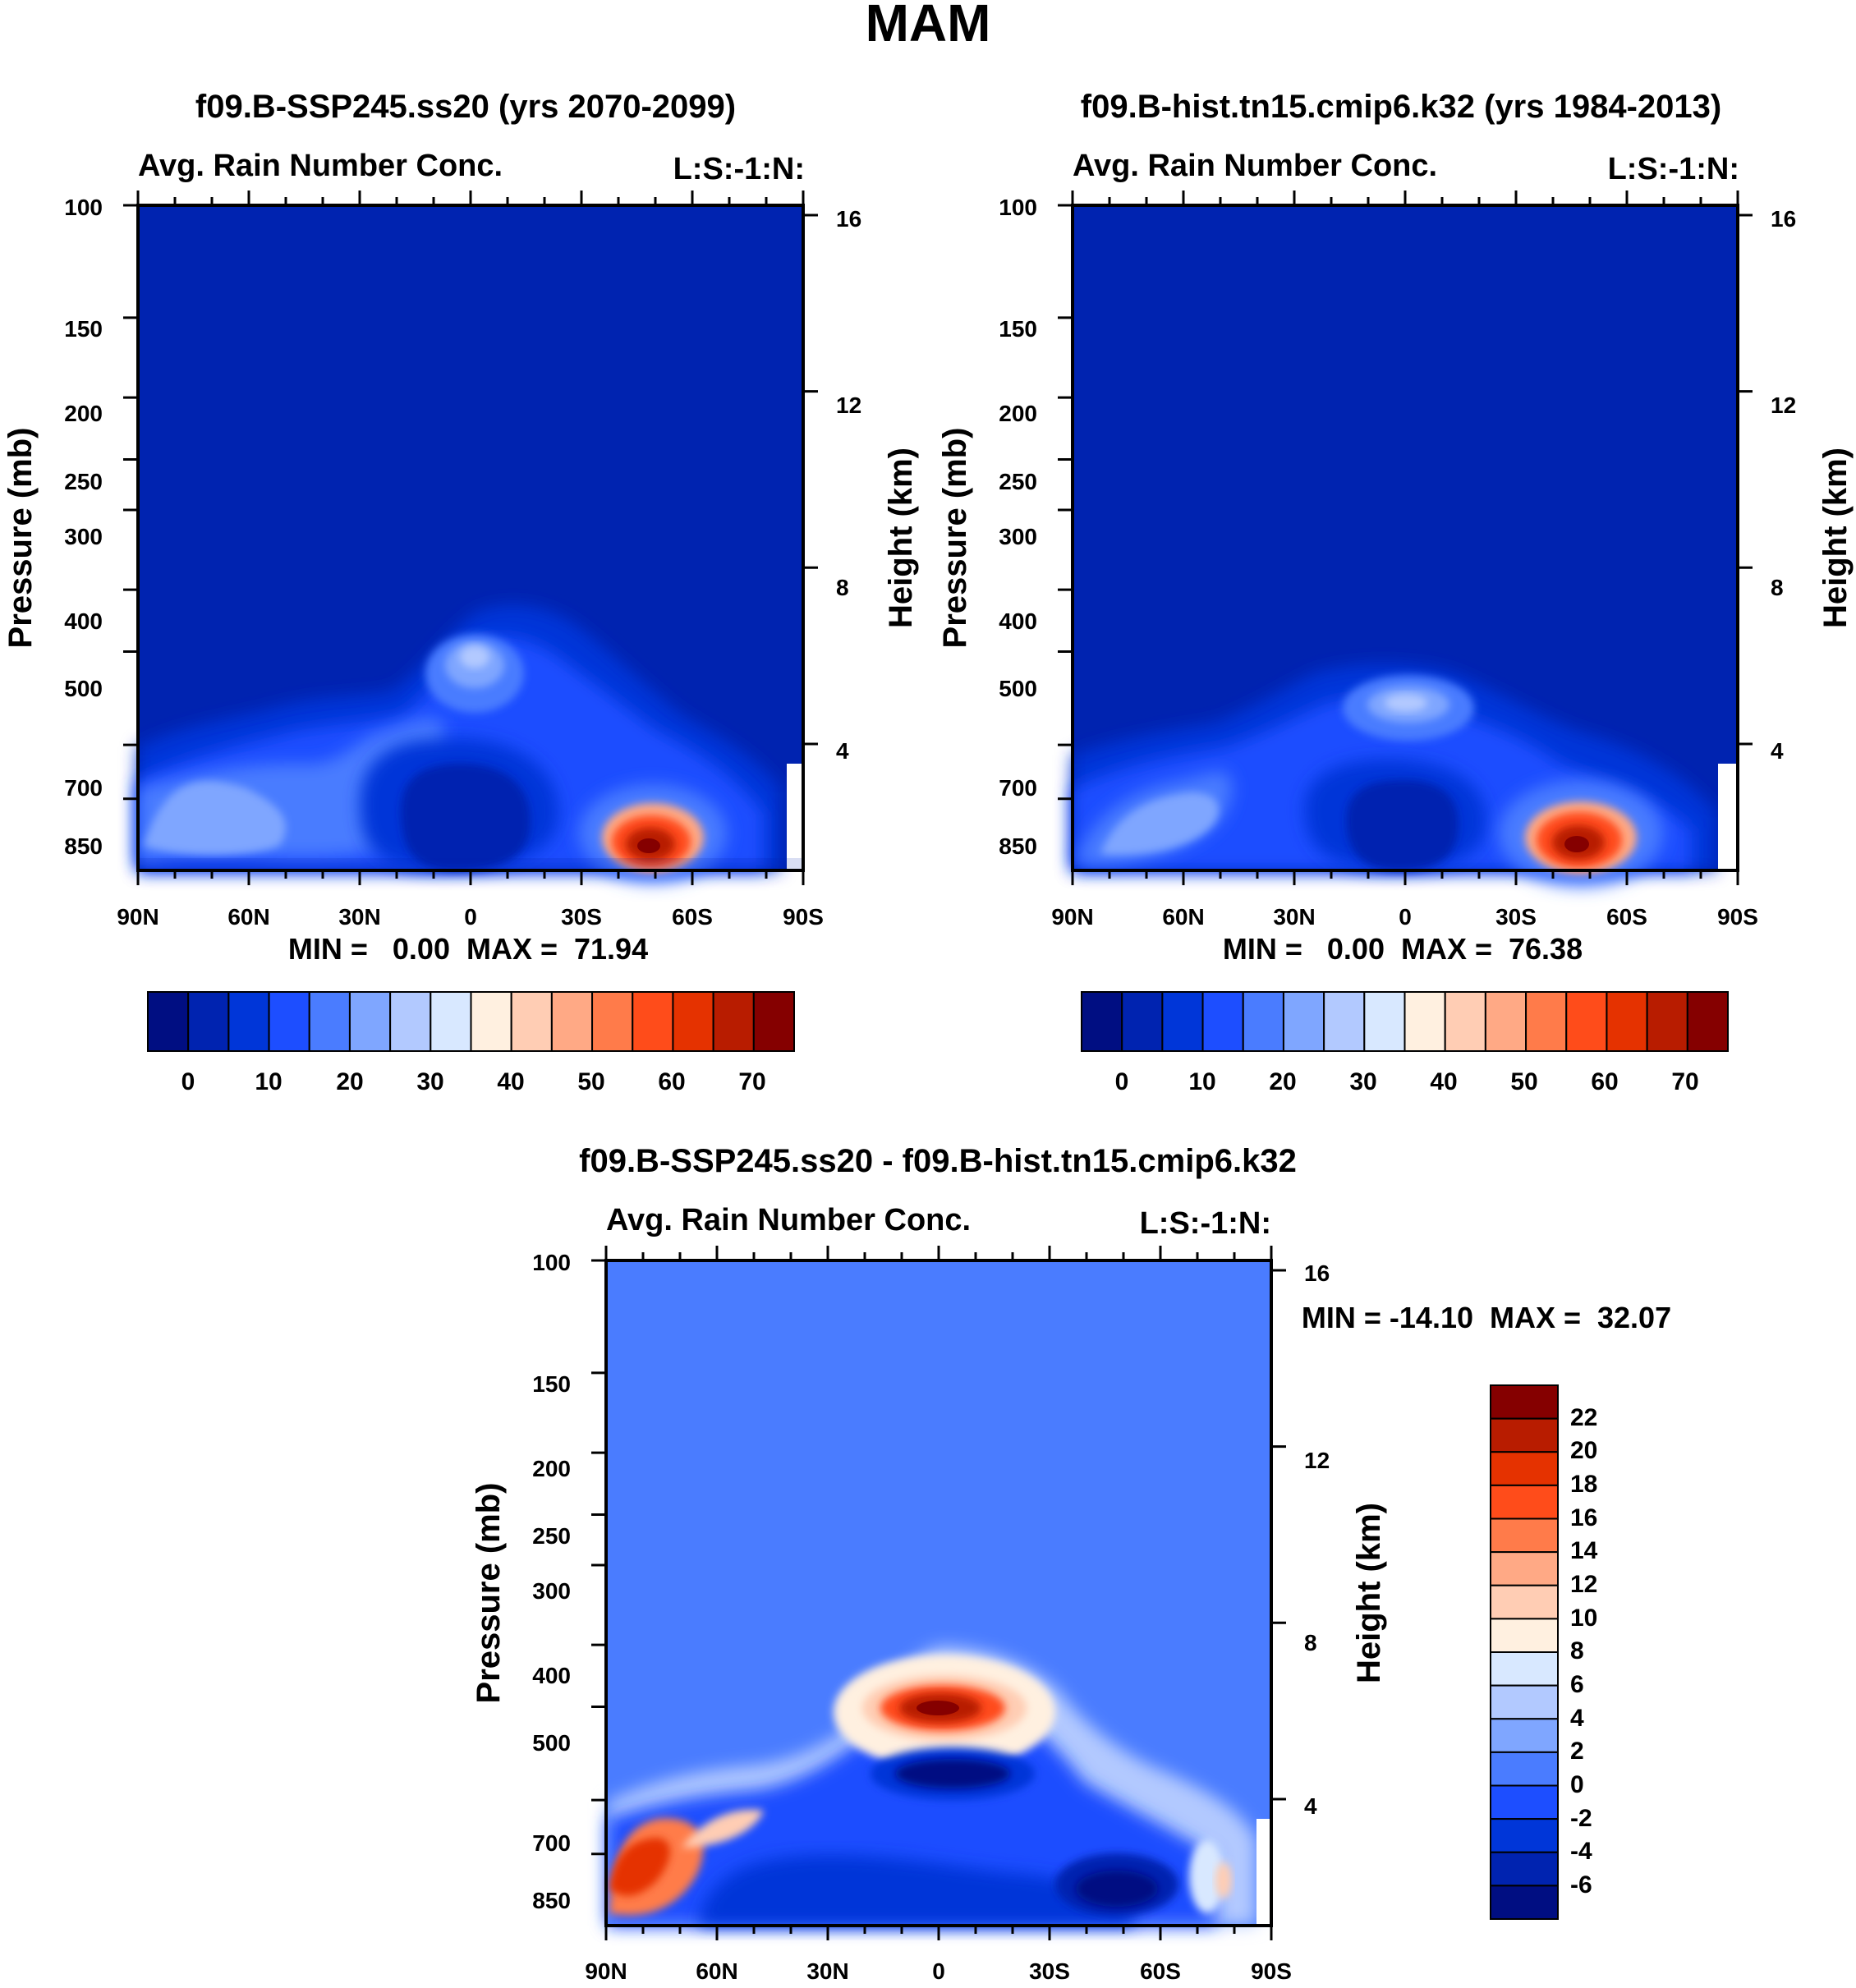  What do you see at coordinates (1783, 405) in the screenshot?
I see `y2-tick-label: 12` at bounding box center [1783, 405].